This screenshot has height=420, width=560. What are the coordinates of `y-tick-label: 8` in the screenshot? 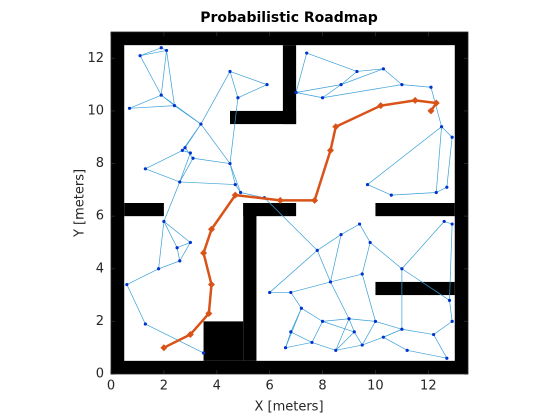 It's located at (100, 163).